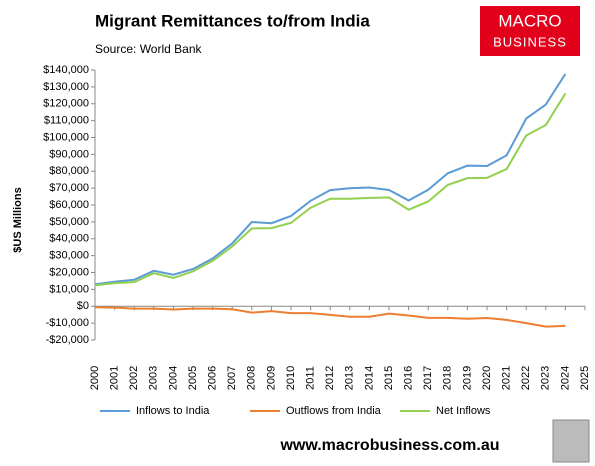 The width and height of the screenshot is (595, 466). What do you see at coordinates (66, 121) in the screenshot?
I see `y-tick-label: $110,000` at bounding box center [66, 121].